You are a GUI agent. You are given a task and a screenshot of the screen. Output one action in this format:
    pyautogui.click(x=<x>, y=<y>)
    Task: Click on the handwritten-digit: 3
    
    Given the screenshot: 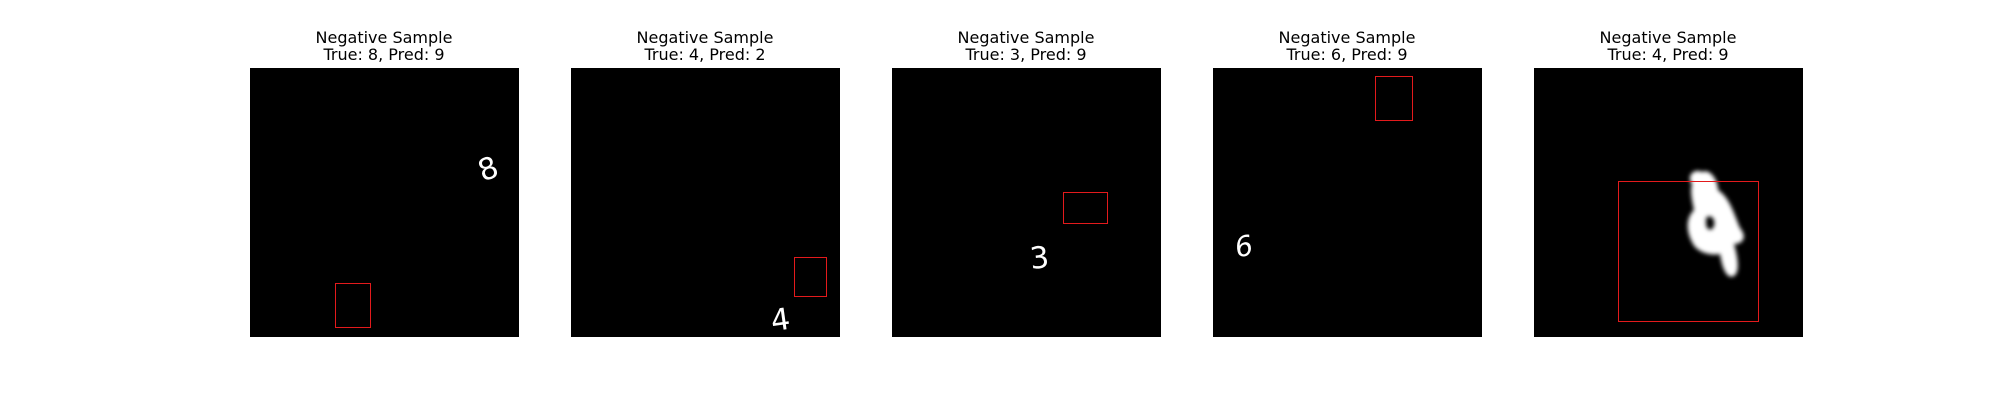 What is the action you would take?
    pyautogui.click(x=1039, y=258)
    